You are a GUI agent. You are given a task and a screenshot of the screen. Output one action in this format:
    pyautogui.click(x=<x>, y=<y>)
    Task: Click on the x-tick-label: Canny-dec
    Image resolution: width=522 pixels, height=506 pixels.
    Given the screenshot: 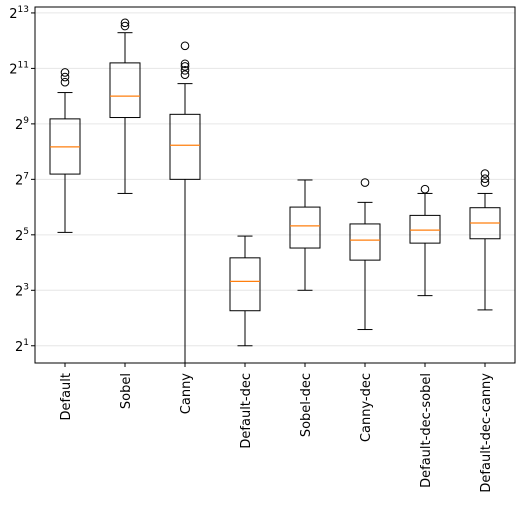 What is the action you would take?
    pyautogui.click(x=366, y=407)
    